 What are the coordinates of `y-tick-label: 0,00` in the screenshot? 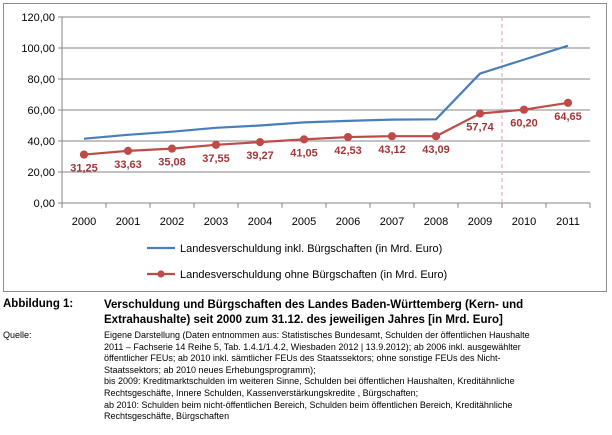 It's located at (44, 204).